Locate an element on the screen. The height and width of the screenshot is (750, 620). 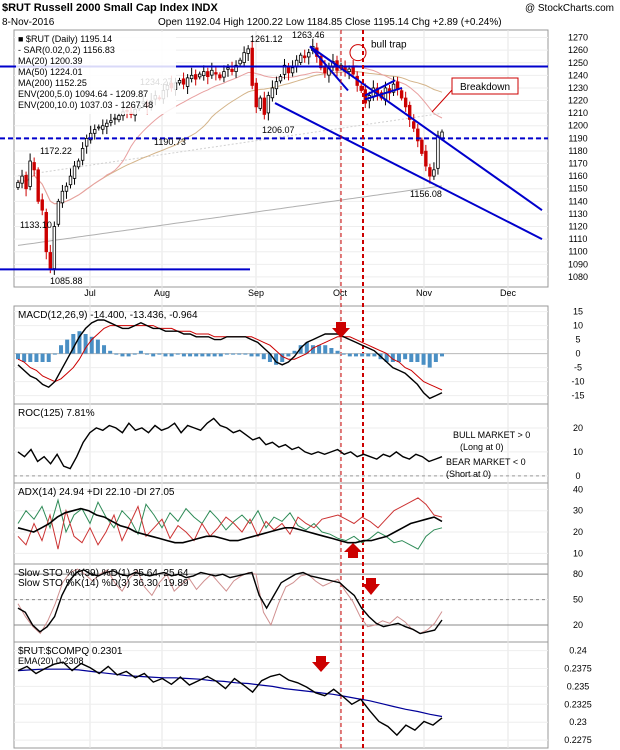
price-label: 1190.73 is located at coordinates (170, 142).